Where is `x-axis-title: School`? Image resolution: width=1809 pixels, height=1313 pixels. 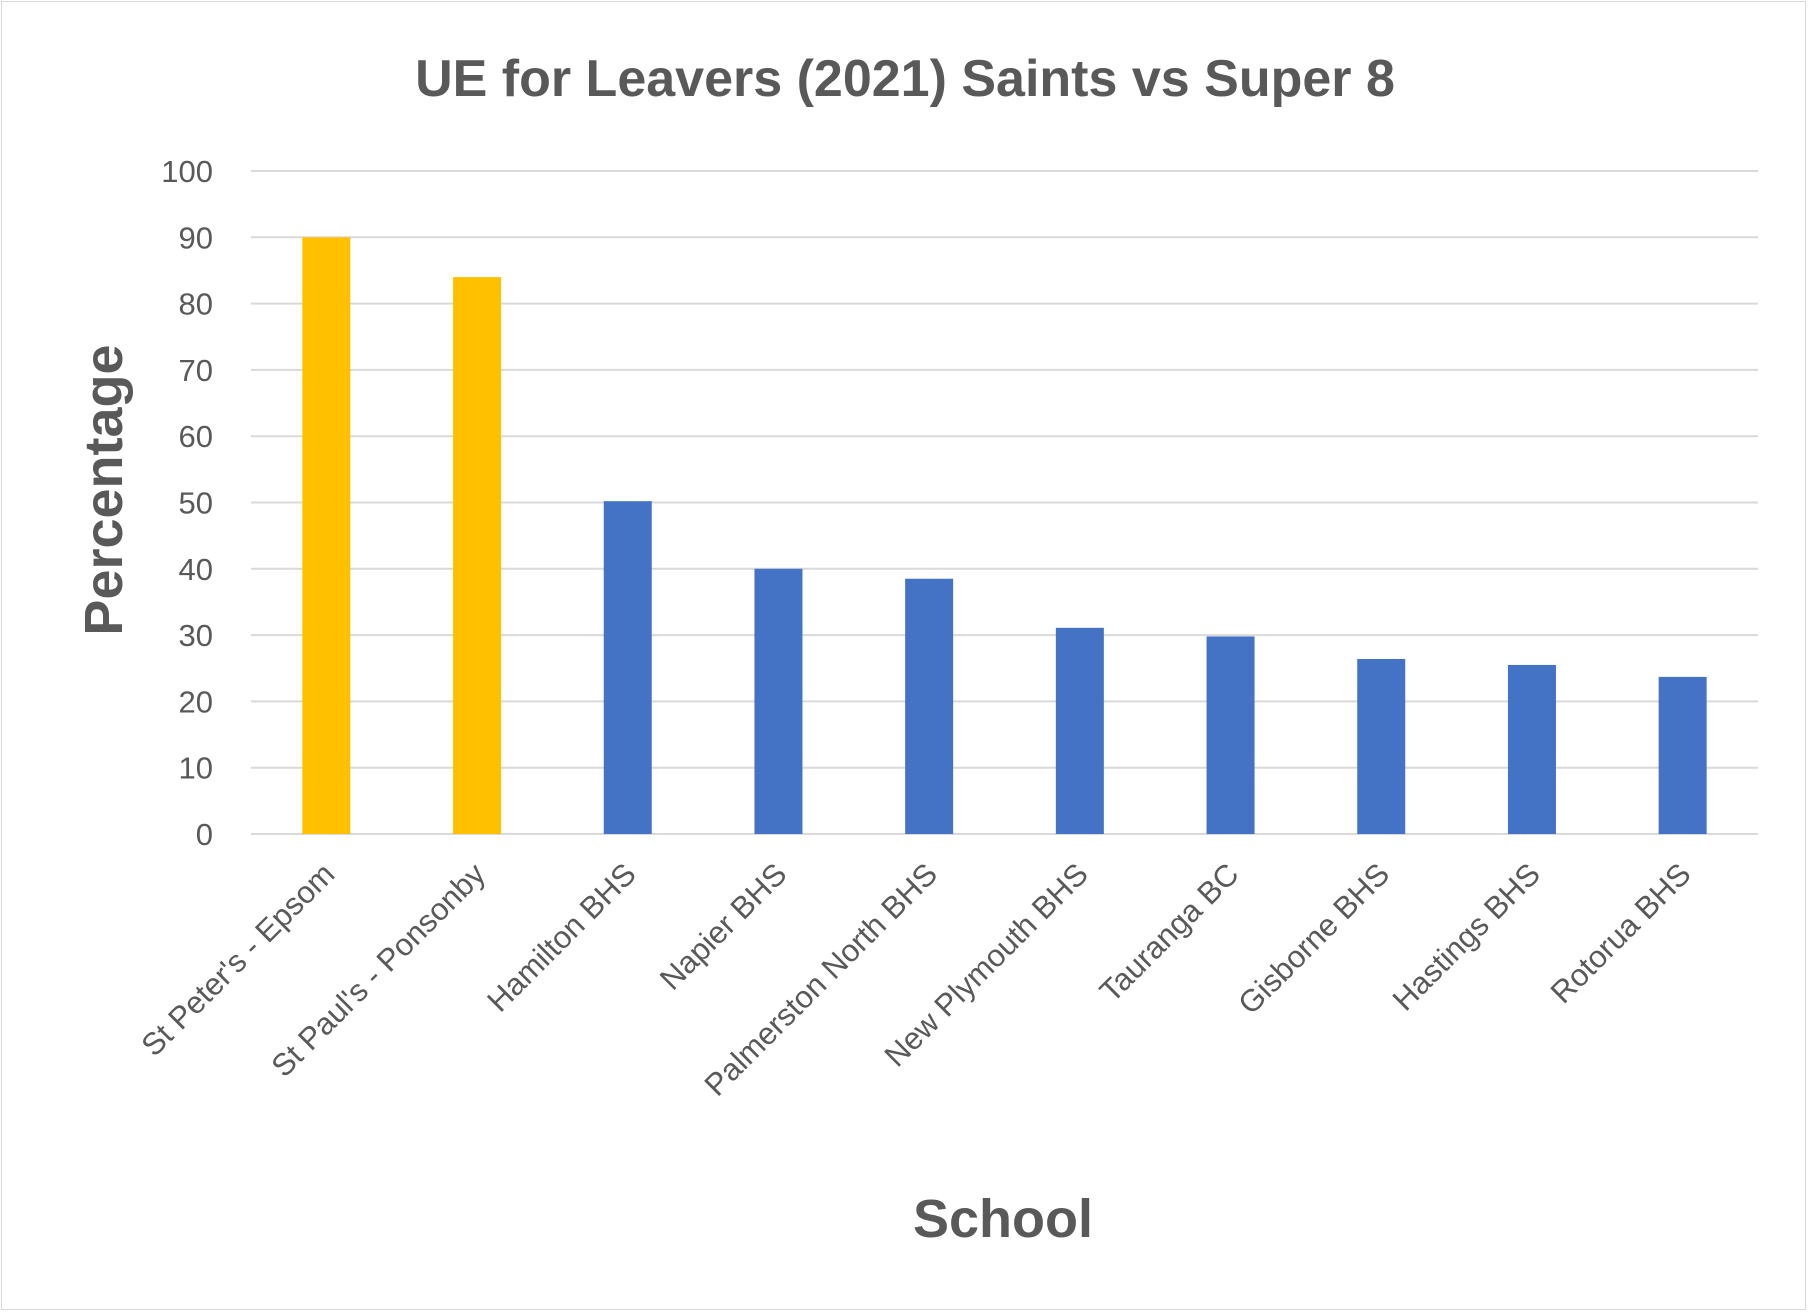 x-axis-title: School is located at coordinates (1003, 1219).